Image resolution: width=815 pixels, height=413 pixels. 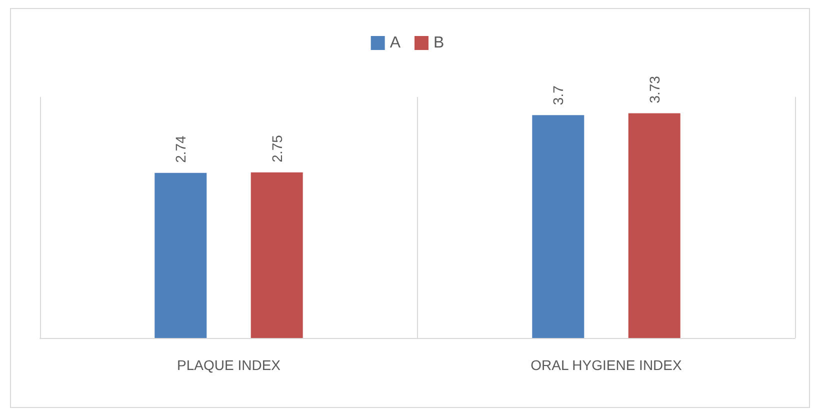 I want to click on legend-label: A, so click(x=395, y=43).